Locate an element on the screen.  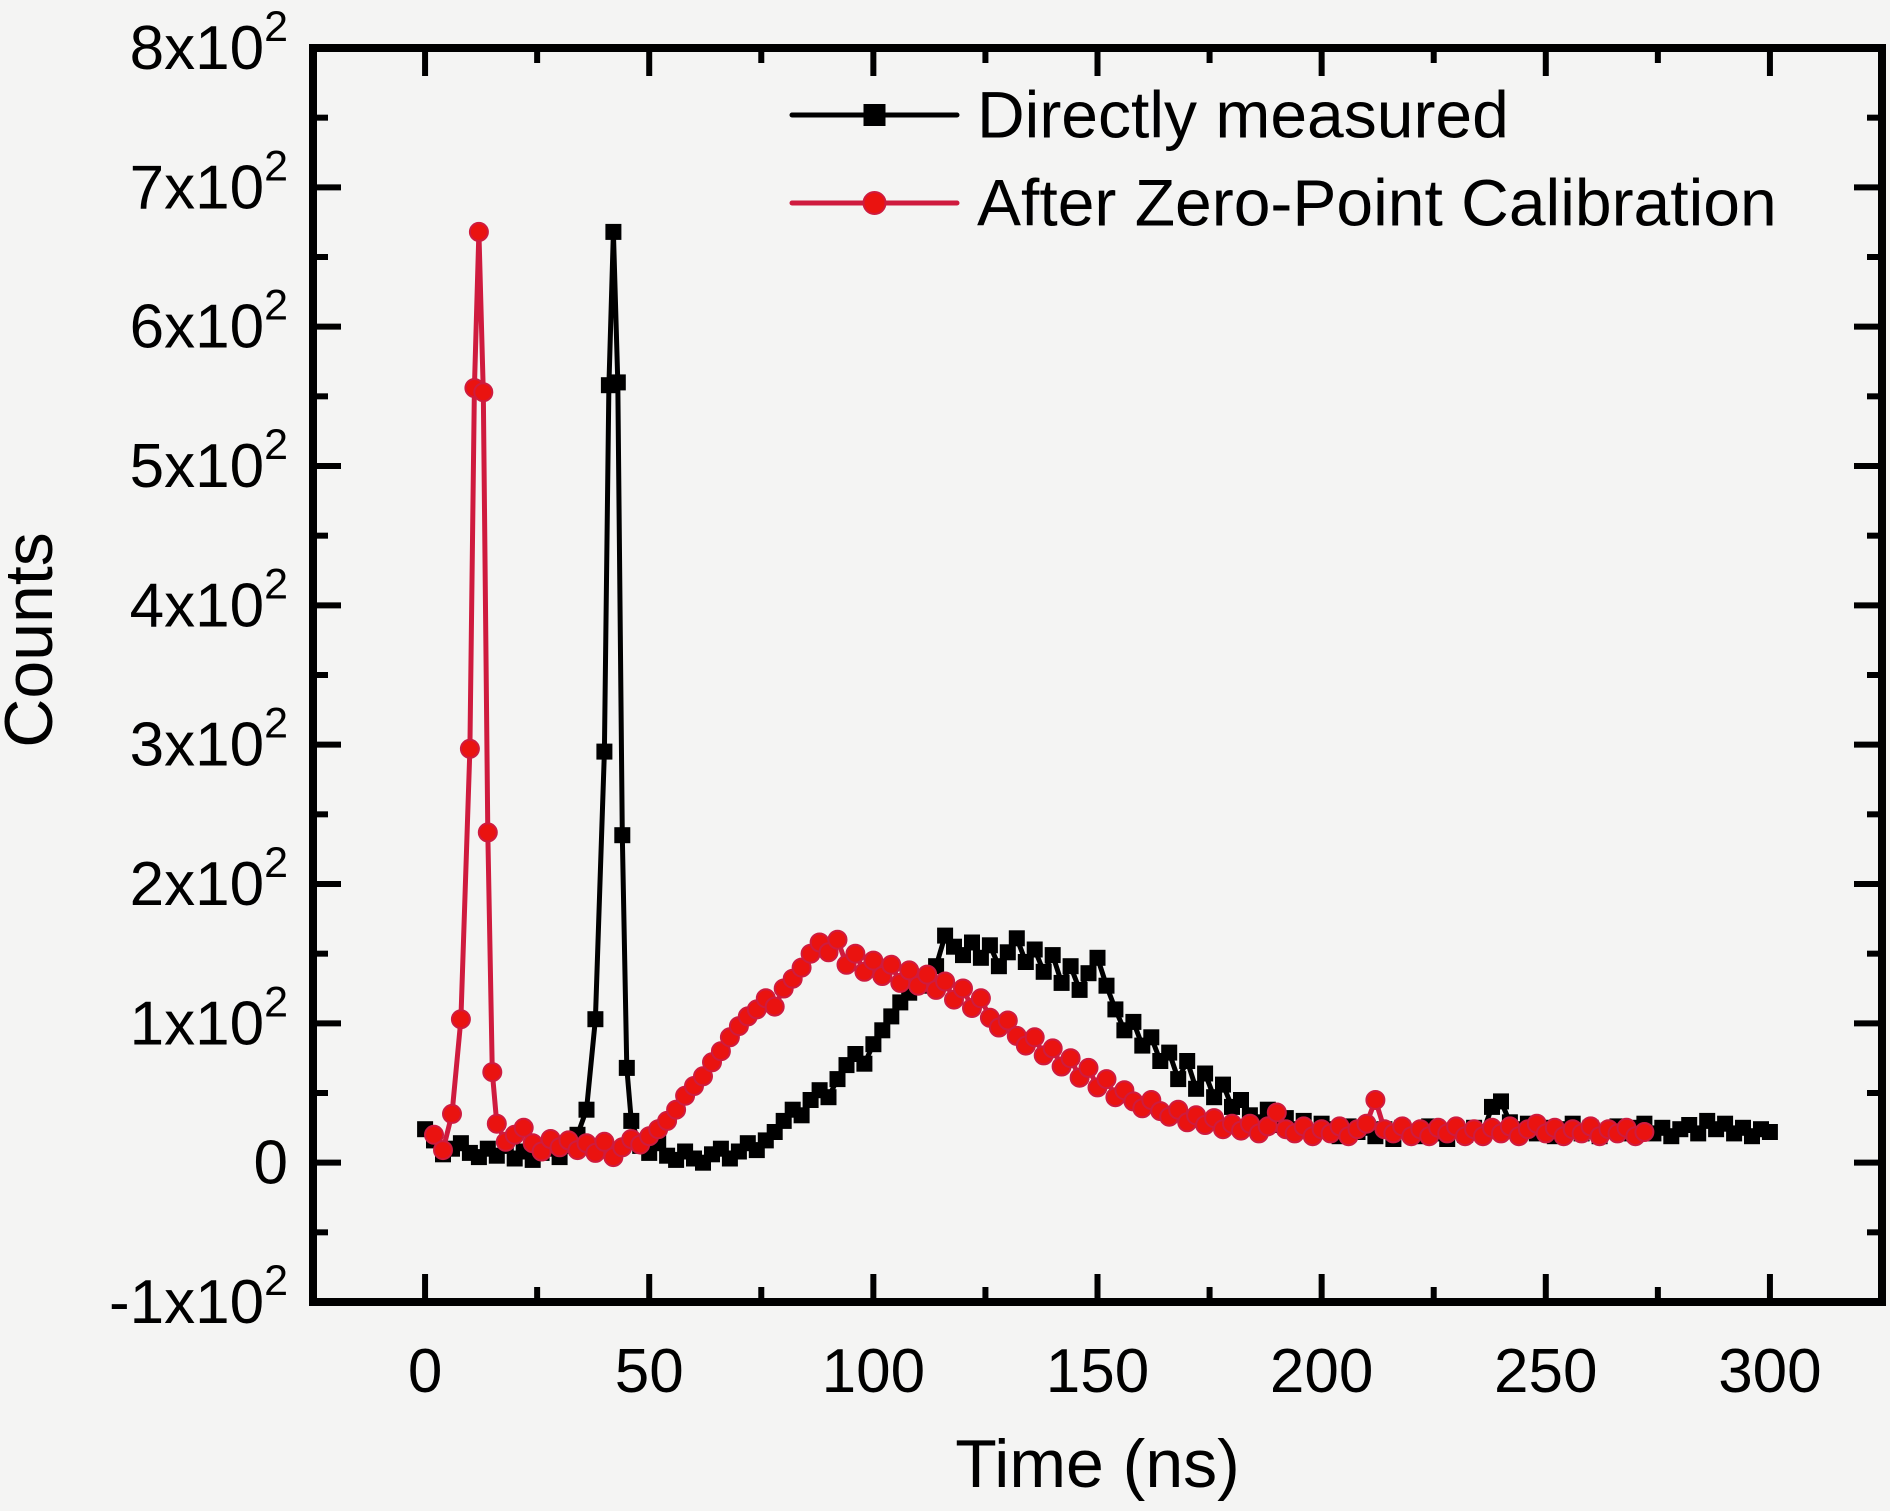
y-tick-label: 4x10² is located at coordinates (209, 600).